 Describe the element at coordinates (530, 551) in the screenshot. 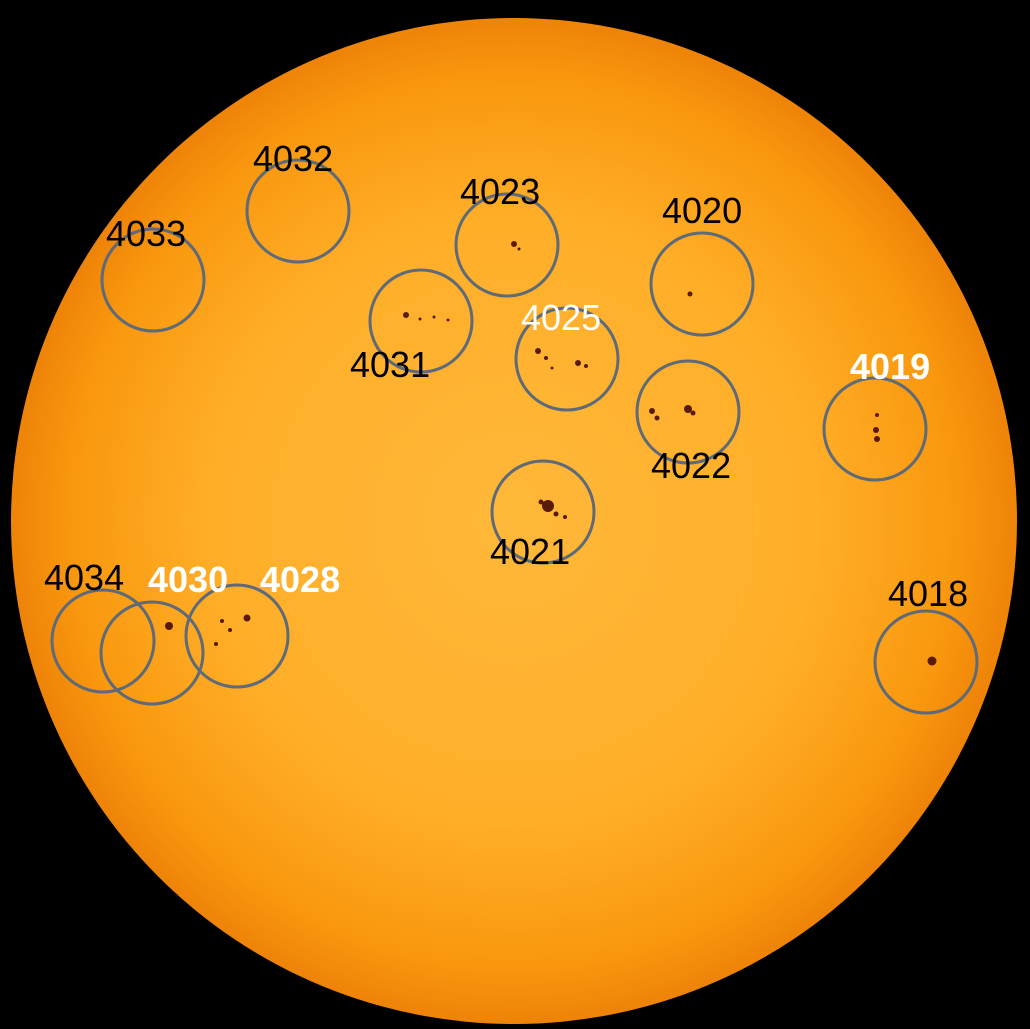

I see `region-label-4021: 4021` at that location.